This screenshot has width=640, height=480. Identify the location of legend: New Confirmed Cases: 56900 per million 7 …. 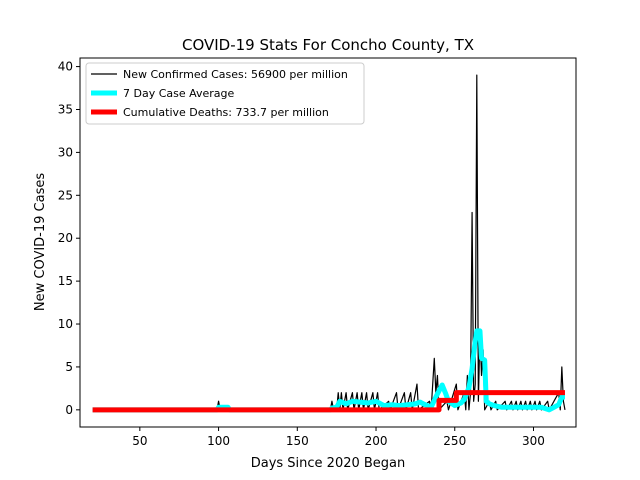
(225, 93).